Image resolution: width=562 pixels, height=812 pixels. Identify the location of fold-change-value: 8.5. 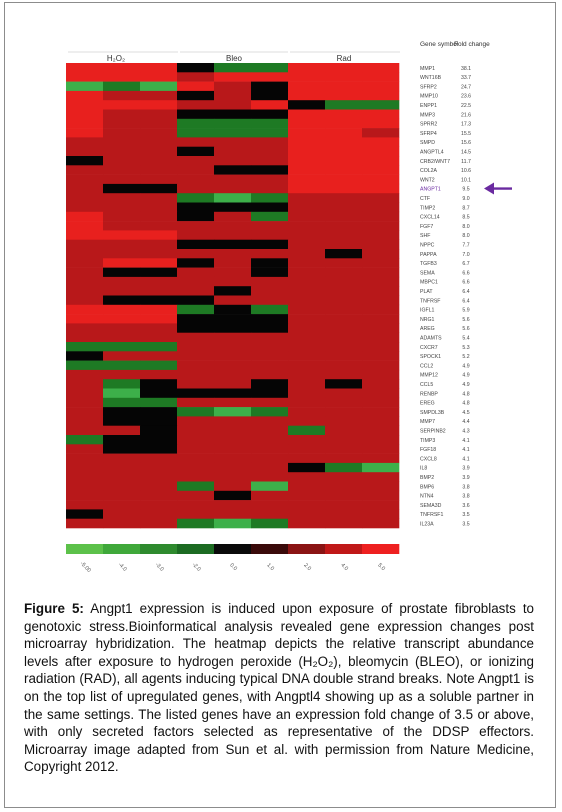
(465, 218).